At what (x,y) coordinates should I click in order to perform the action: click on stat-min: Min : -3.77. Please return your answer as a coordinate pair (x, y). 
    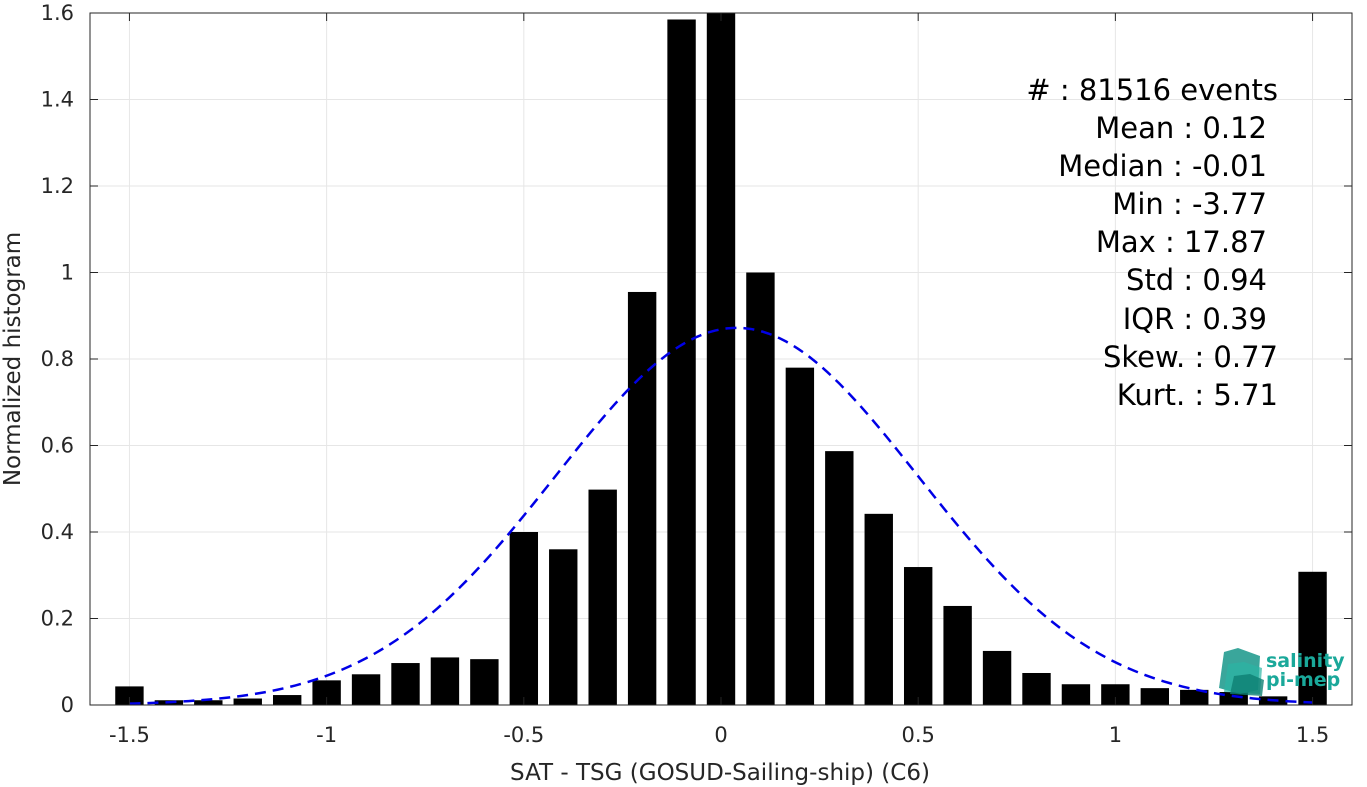
    Looking at the image, I should click on (1189, 204).